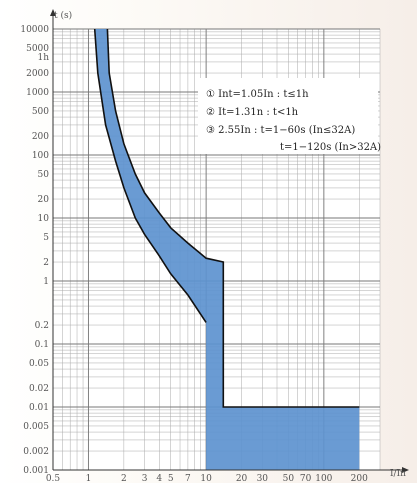 The width and height of the screenshot is (417, 483). What do you see at coordinates (36, 427) in the screenshot?
I see `y-tick-label: 0.005` at bounding box center [36, 427].